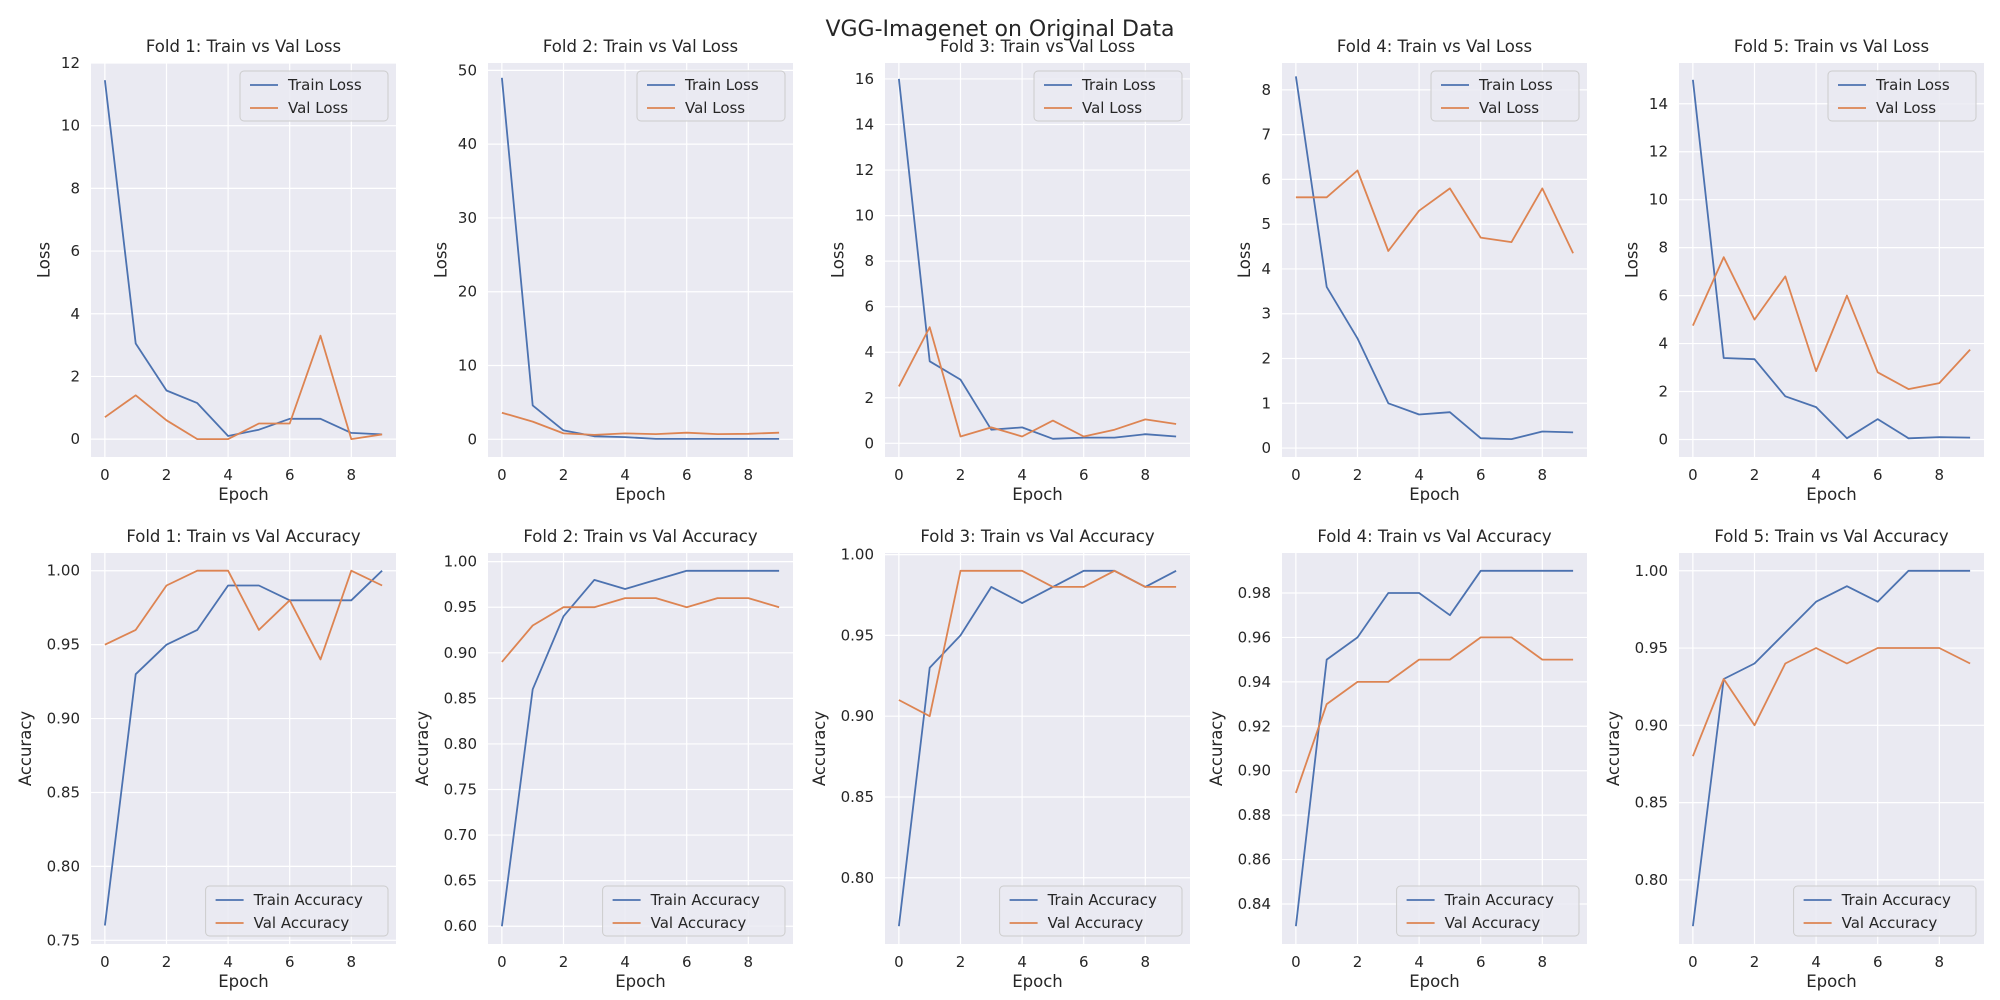 The height and width of the screenshot is (1000, 2000). Describe the element at coordinates (1254, 682) in the screenshot. I see `y-tick-label: 0.94` at that location.